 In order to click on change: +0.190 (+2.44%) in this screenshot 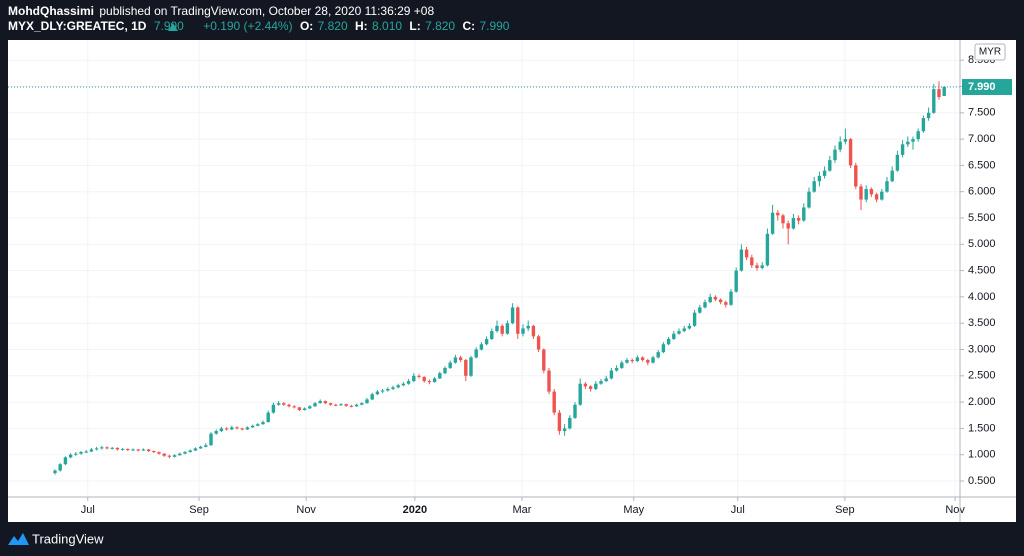, I will do `click(247, 26)`.